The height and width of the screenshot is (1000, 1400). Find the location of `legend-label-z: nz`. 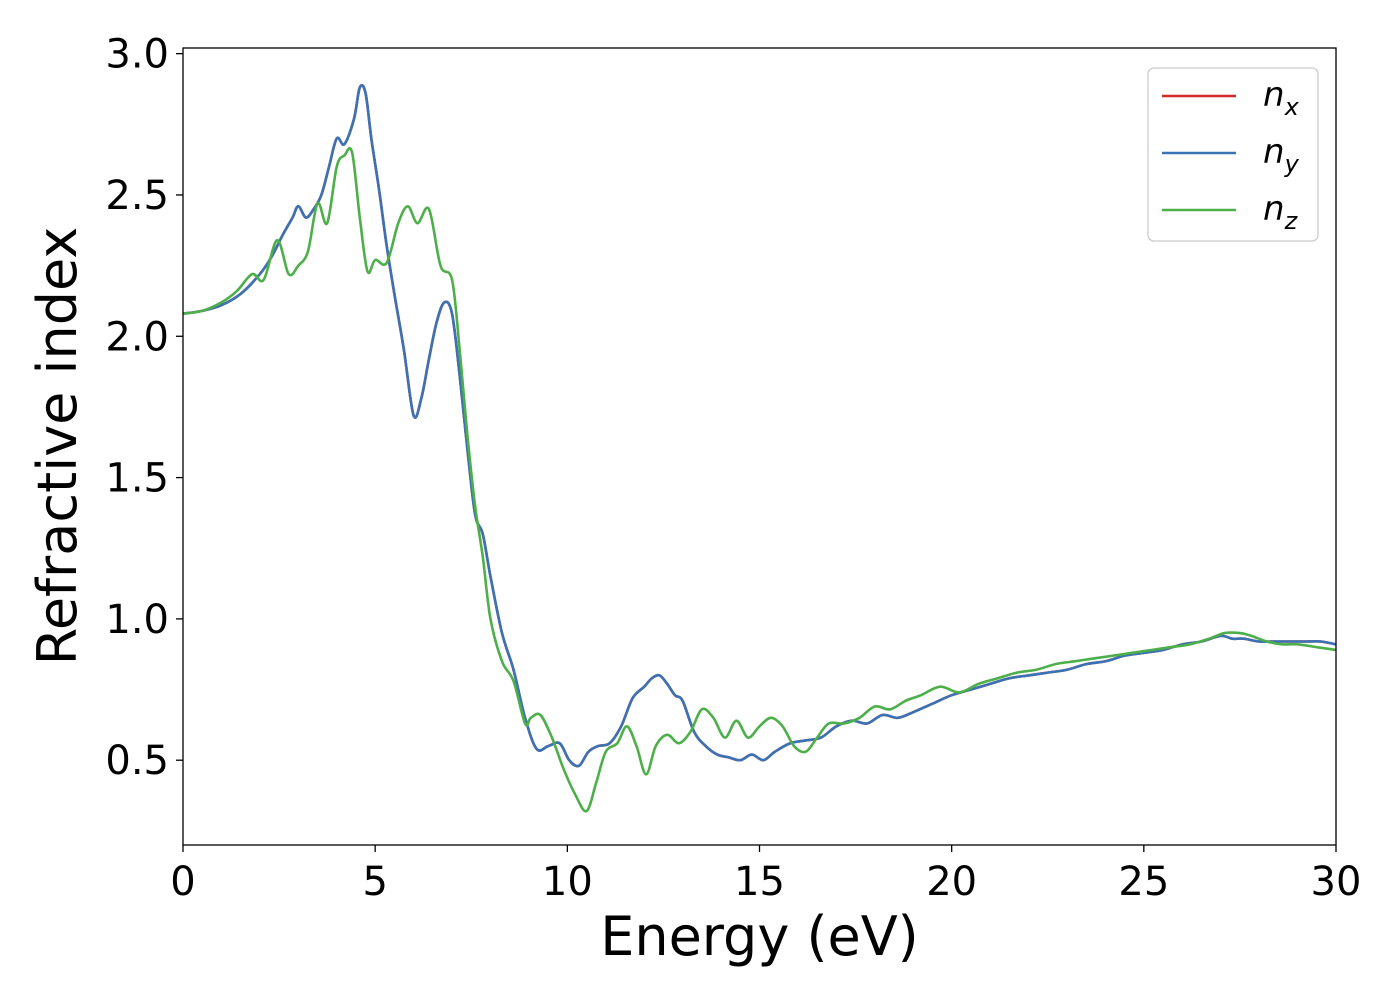

legend-label-z: nz is located at coordinates (1281, 212).